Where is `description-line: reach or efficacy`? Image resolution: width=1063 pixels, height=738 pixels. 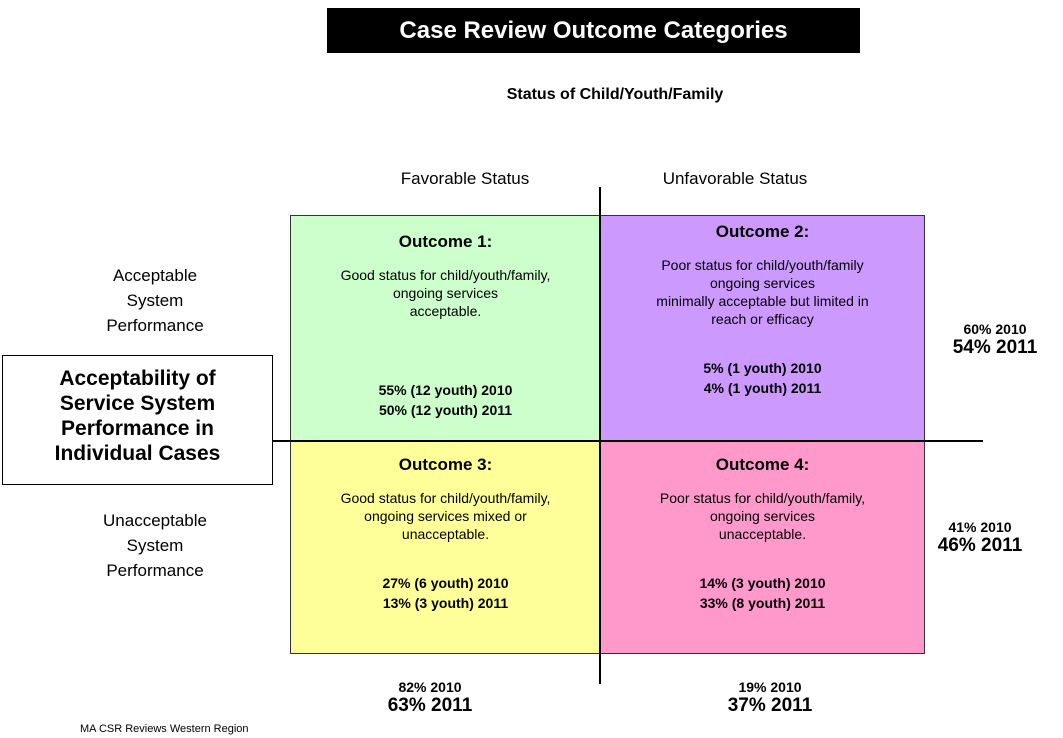 description-line: reach or efficacy is located at coordinates (762, 319).